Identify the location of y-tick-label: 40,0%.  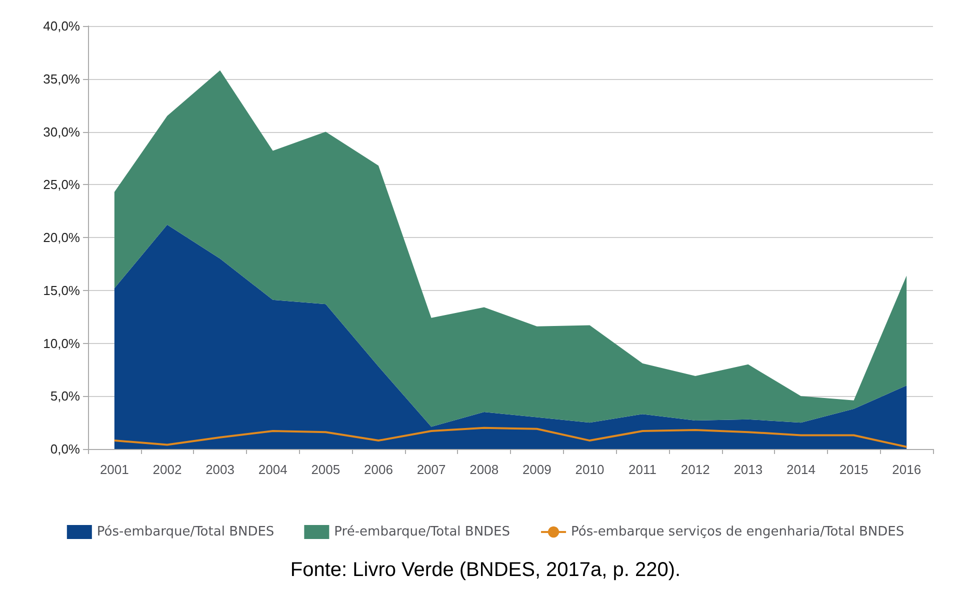
(61, 26).